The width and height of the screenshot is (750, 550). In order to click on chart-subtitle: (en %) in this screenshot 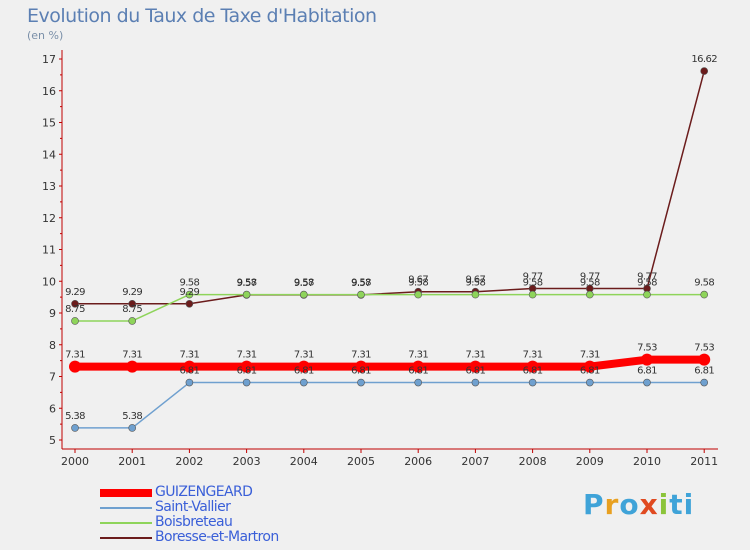, I will do `click(45, 35)`.